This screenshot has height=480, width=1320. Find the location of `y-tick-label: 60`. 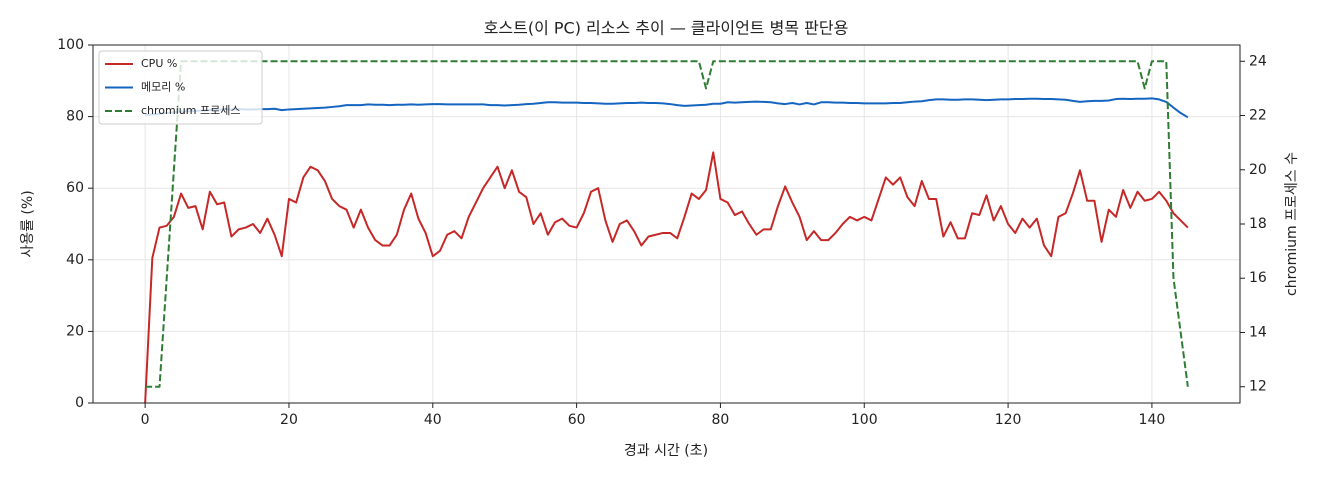

y-tick-label: 60 is located at coordinates (75, 188).